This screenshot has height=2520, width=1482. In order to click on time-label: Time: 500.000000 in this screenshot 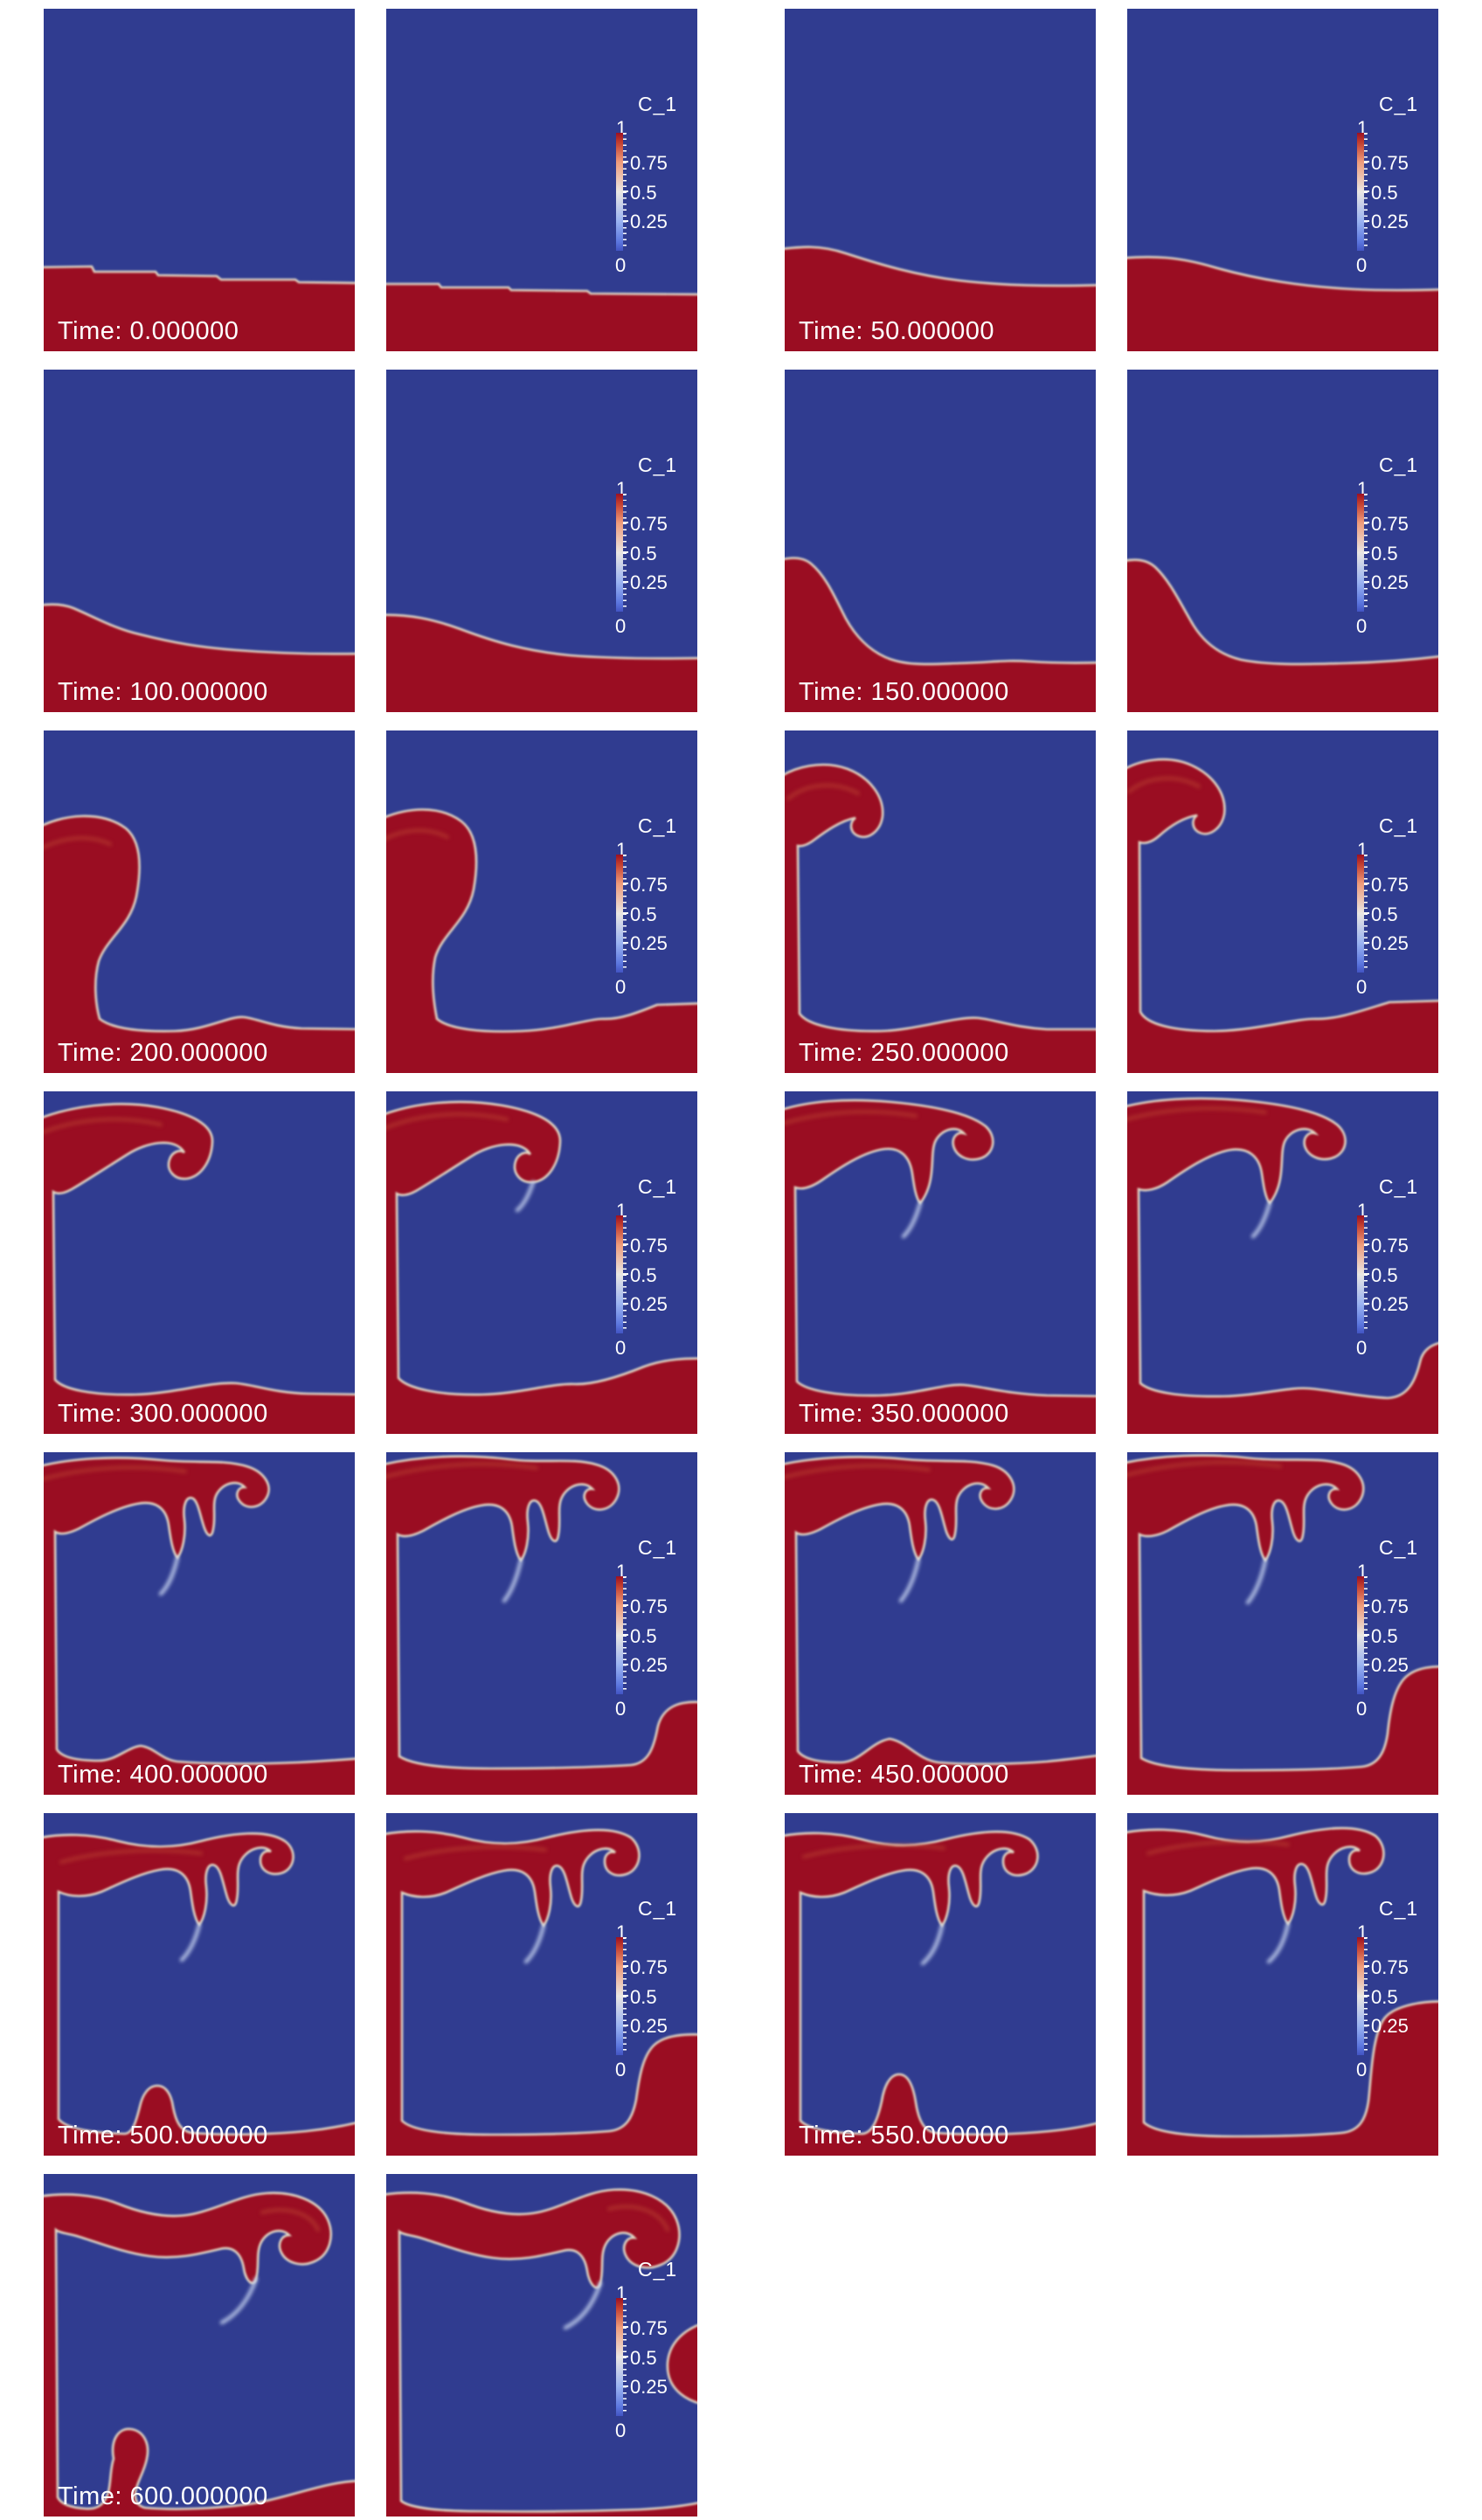, I will do `click(163, 2136)`.